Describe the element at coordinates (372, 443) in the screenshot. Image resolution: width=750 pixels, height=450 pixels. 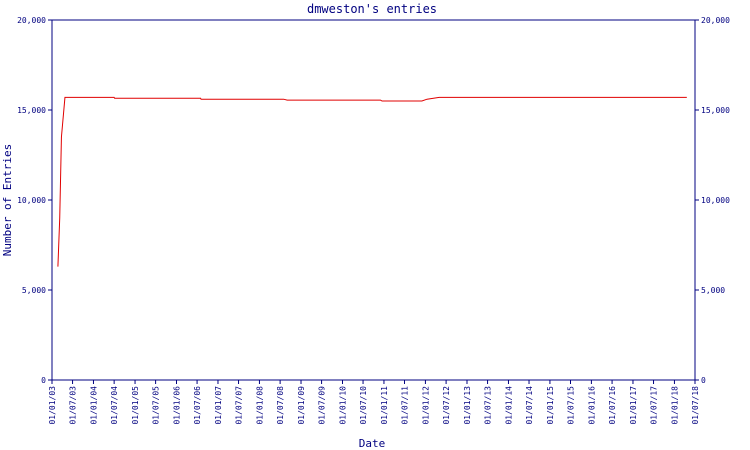
I see `x-axis-label: Date` at that location.